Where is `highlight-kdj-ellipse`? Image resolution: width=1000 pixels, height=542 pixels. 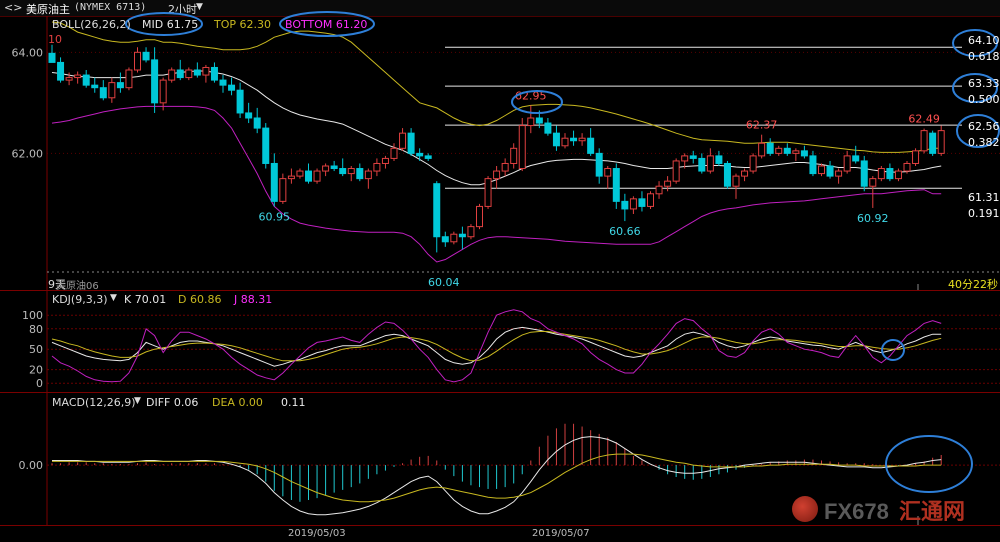 highlight-kdj-ellipse is located at coordinates (893, 350).